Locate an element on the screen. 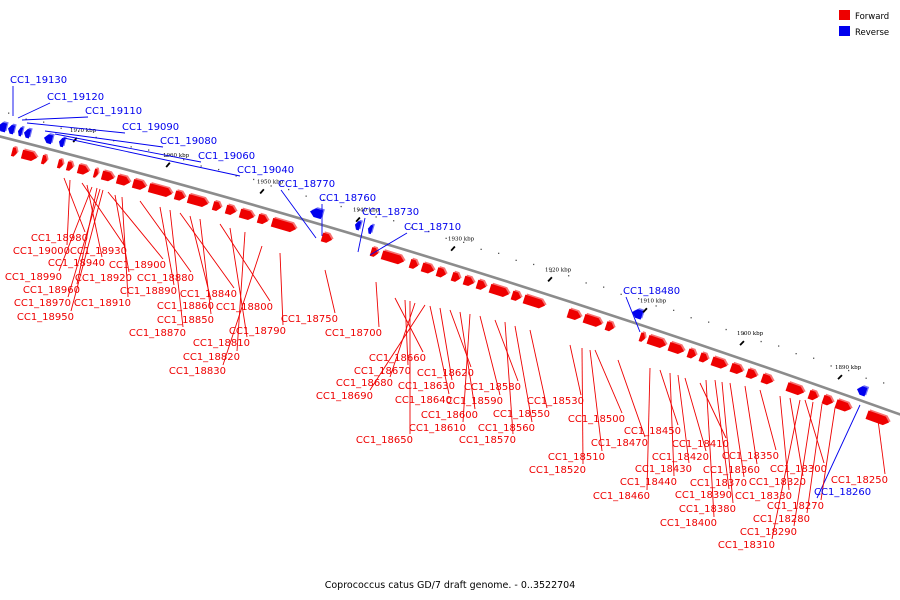 This screenshot has width=900, height=600. gene-label: CC1_18670 is located at coordinates (382, 371).